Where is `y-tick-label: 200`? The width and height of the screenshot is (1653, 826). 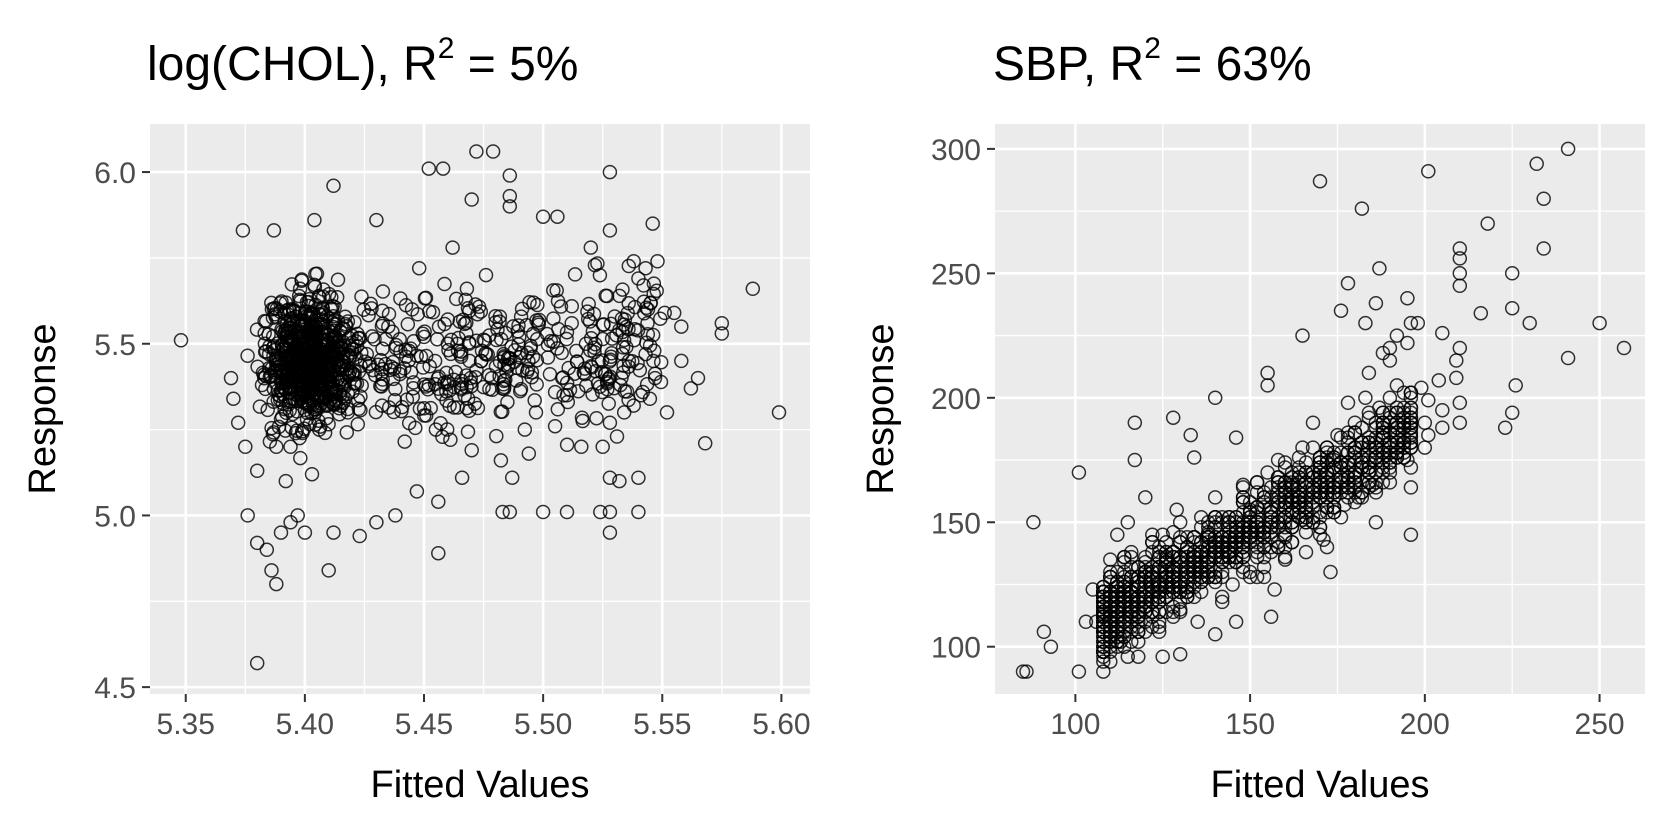
y-tick-label: 200 is located at coordinates (956, 399).